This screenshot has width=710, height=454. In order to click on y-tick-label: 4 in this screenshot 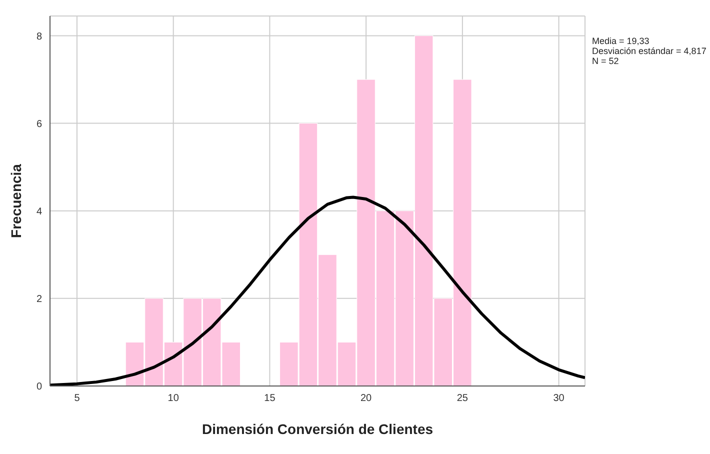, I will do `click(39, 212)`.